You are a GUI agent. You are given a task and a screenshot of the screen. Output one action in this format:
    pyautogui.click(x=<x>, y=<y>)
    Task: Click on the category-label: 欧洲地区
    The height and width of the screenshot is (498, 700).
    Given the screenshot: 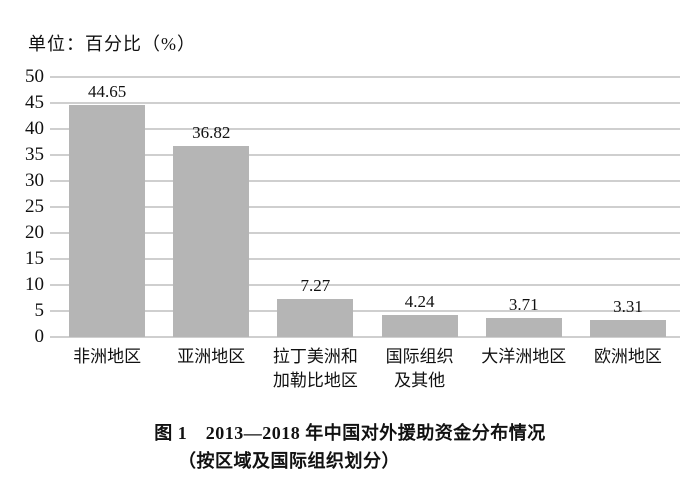 What is the action you would take?
    pyautogui.click(x=627, y=356)
    